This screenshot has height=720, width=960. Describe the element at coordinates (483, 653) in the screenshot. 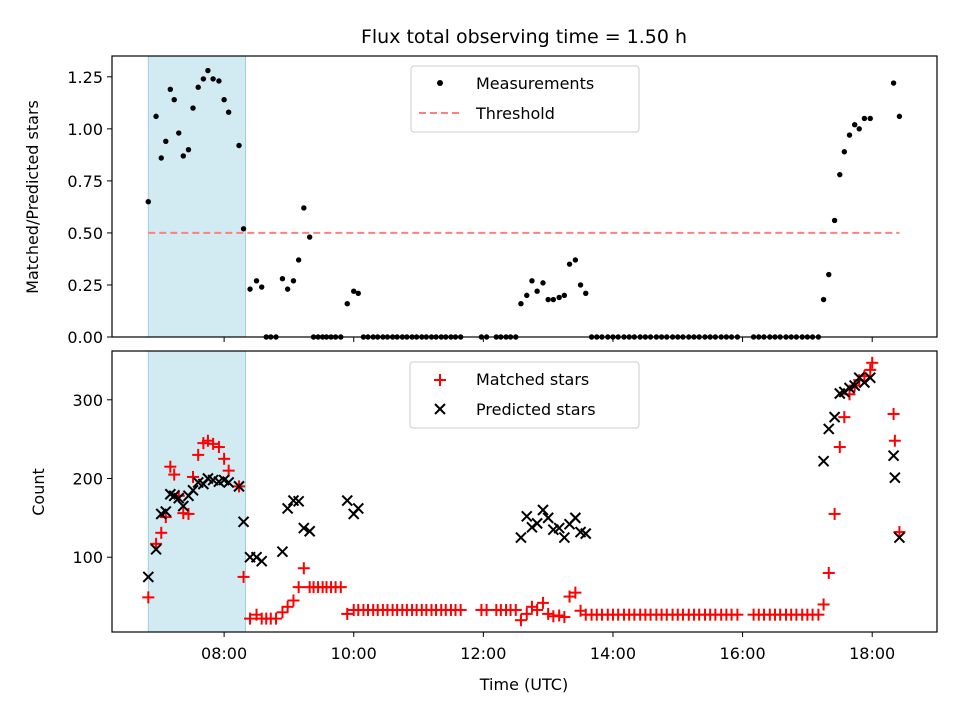

I see `x-tick-label: 12:00` at that location.